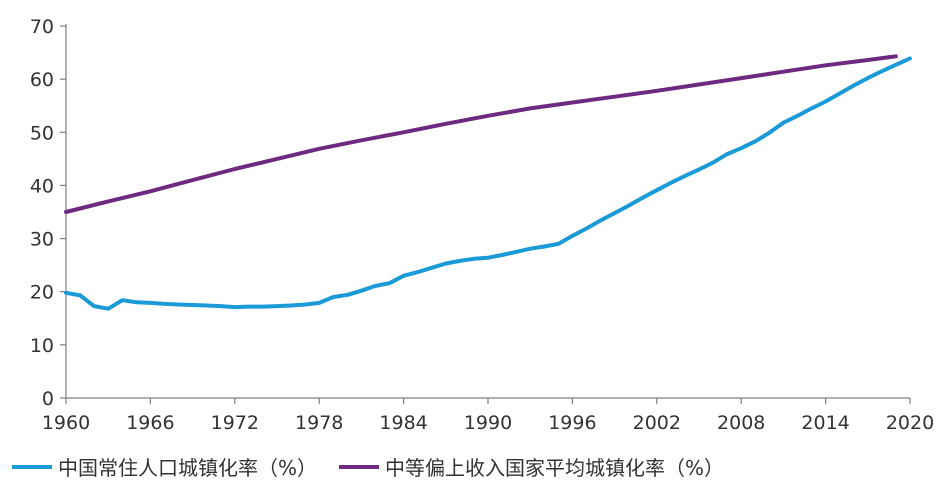 The height and width of the screenshot is (486, 942). What do you see at coordinates (42, 80) in the screenshot?
I see `y-tick-label: 60` at bounding box center [42, 80].